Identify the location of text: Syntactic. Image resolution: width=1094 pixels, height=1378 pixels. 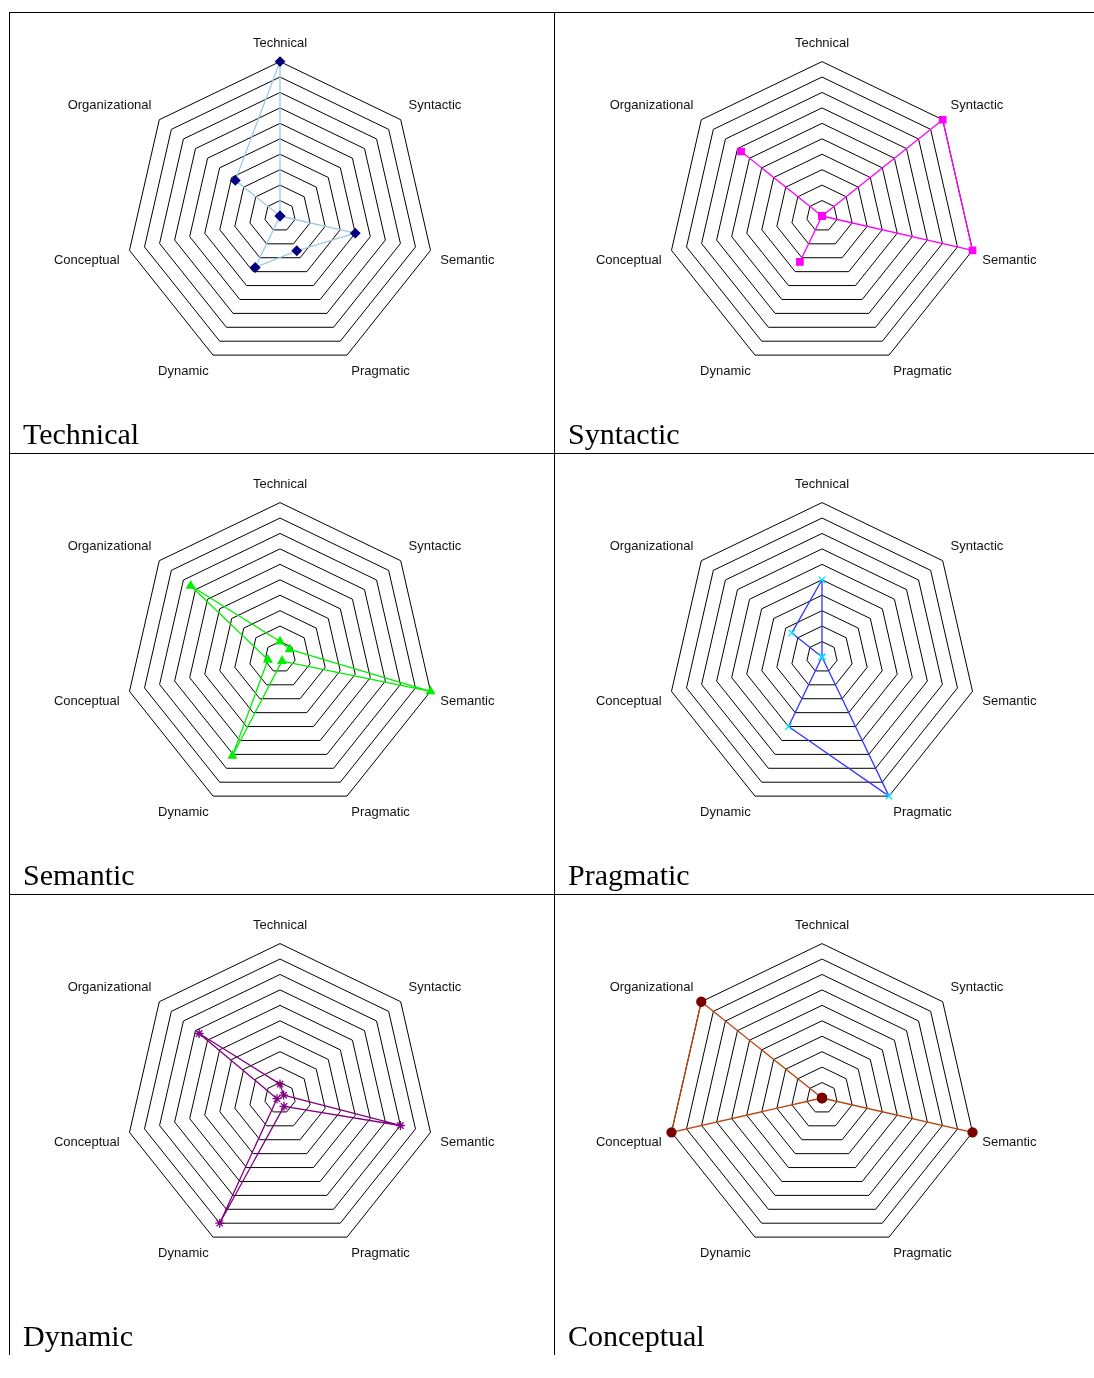
(624, 434).